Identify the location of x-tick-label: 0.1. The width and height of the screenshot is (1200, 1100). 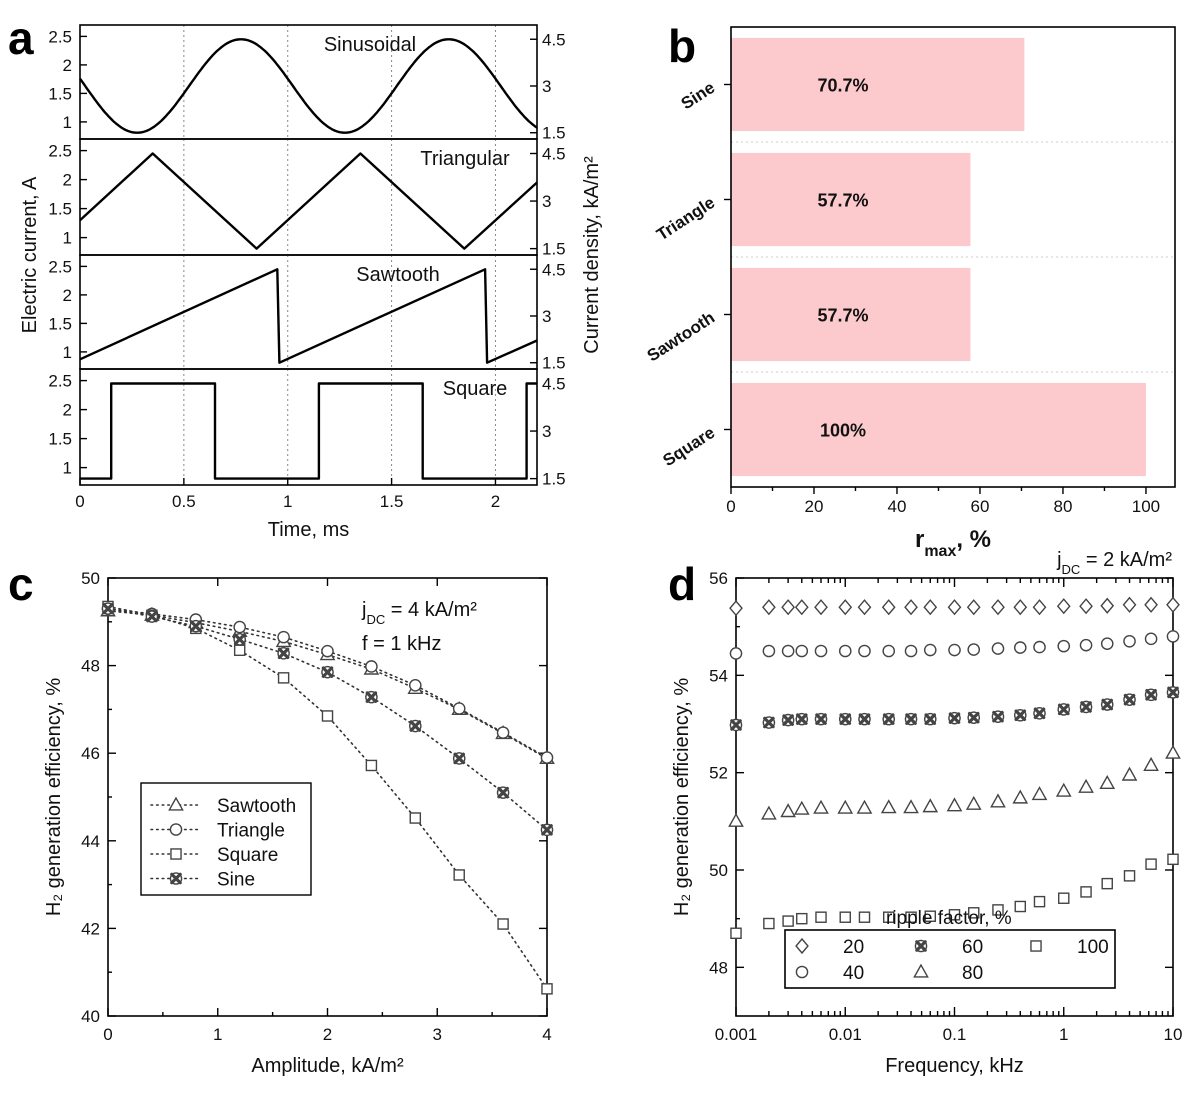
(955, 1034).